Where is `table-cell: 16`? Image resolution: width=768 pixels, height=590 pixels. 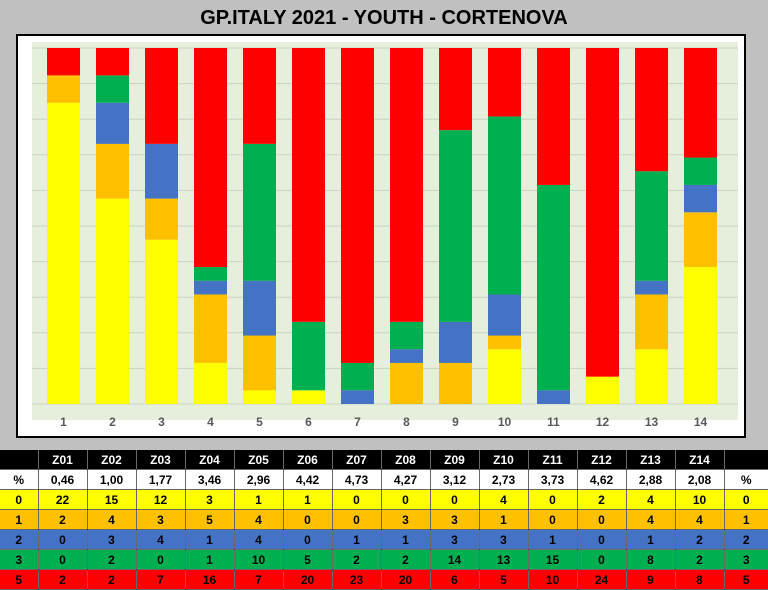 table-cell: 16 is located at coordinates (210, 579).